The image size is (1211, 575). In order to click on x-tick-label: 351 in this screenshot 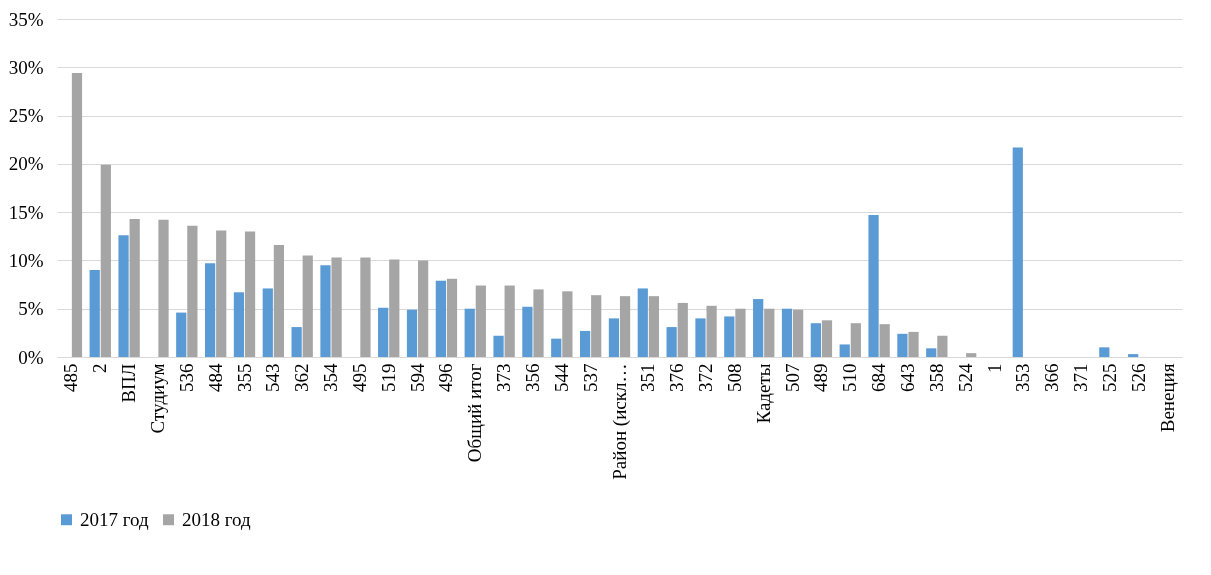, I will do `click(648, 377)`.